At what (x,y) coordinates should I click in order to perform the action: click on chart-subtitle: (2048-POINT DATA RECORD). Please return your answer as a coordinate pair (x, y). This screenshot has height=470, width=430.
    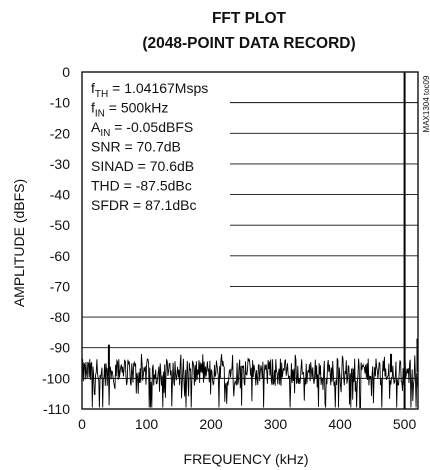
    Looking at the image, I should click on (248, 43).